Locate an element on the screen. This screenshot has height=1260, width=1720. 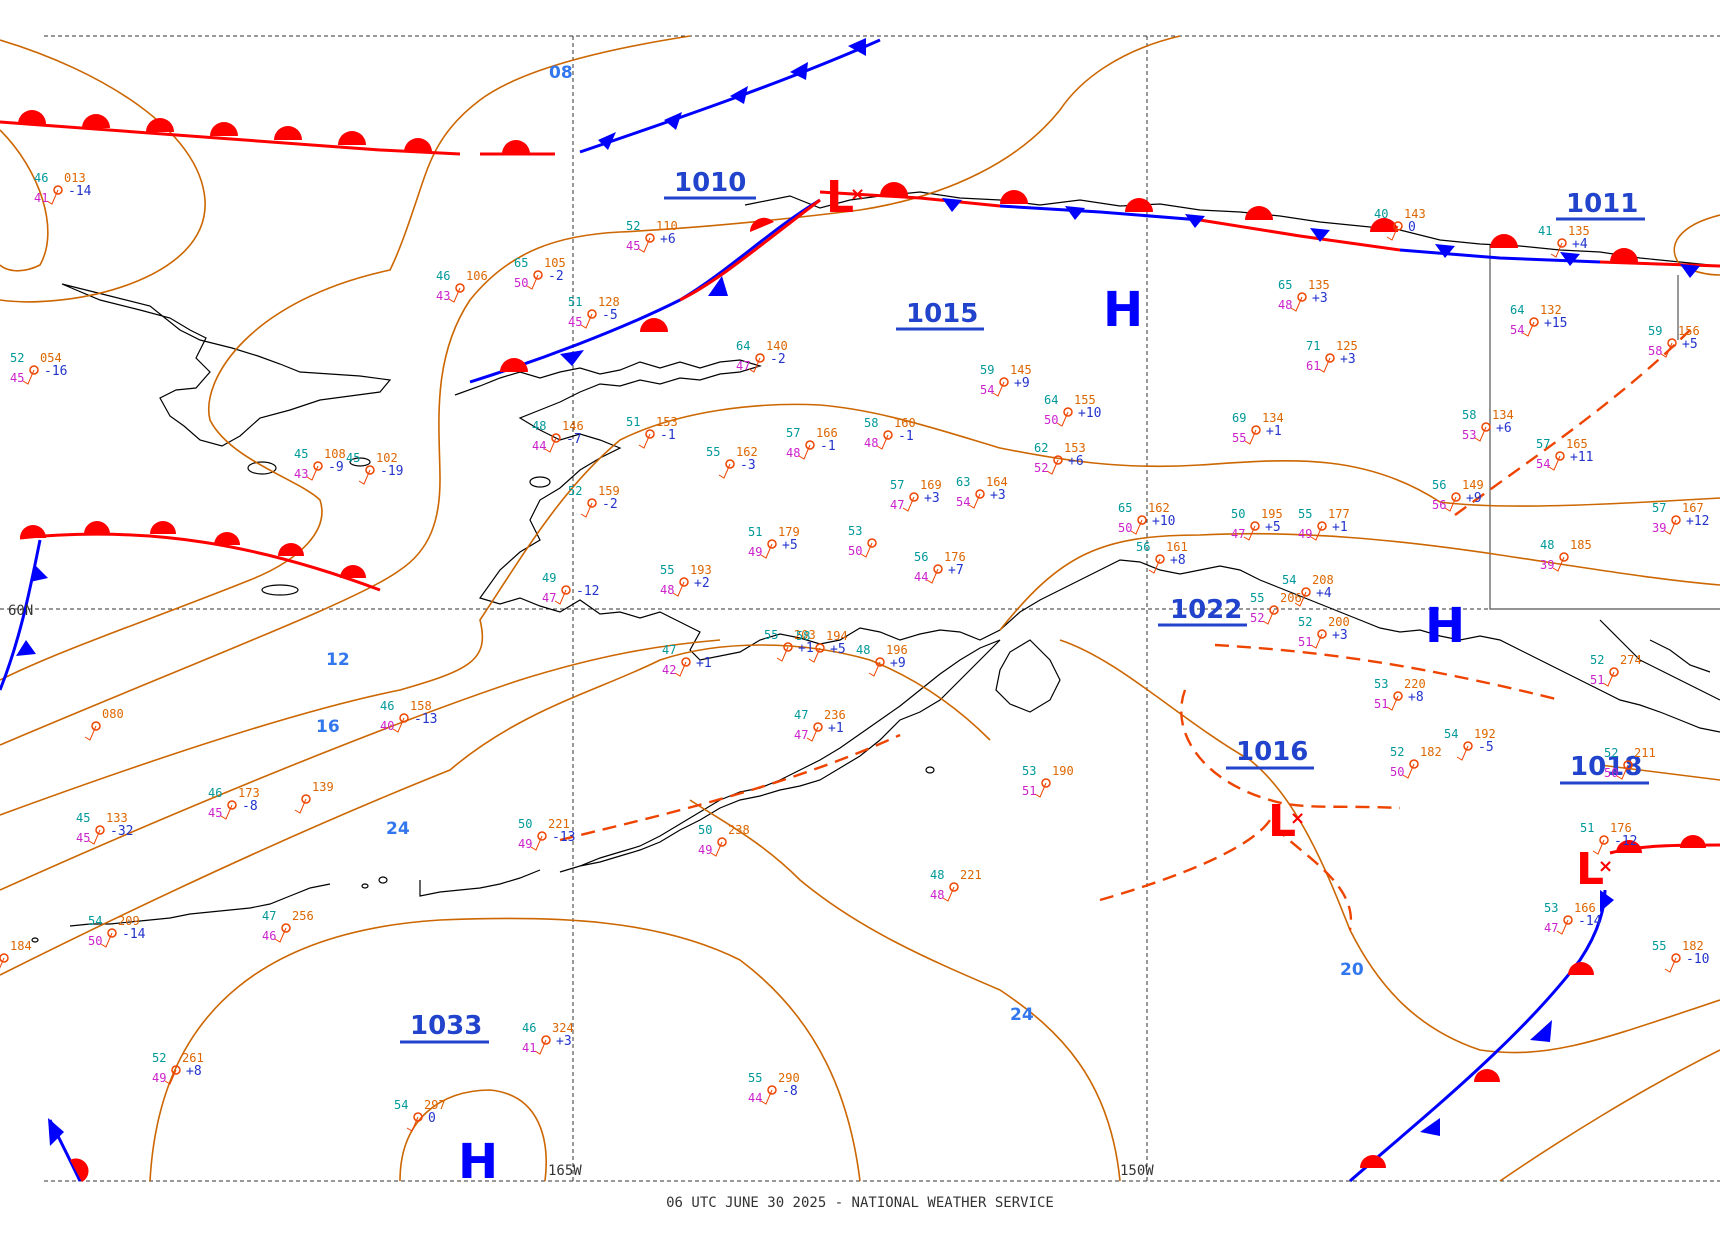
station-pressure-tendency: +5 is located at coordinates (790, 545).